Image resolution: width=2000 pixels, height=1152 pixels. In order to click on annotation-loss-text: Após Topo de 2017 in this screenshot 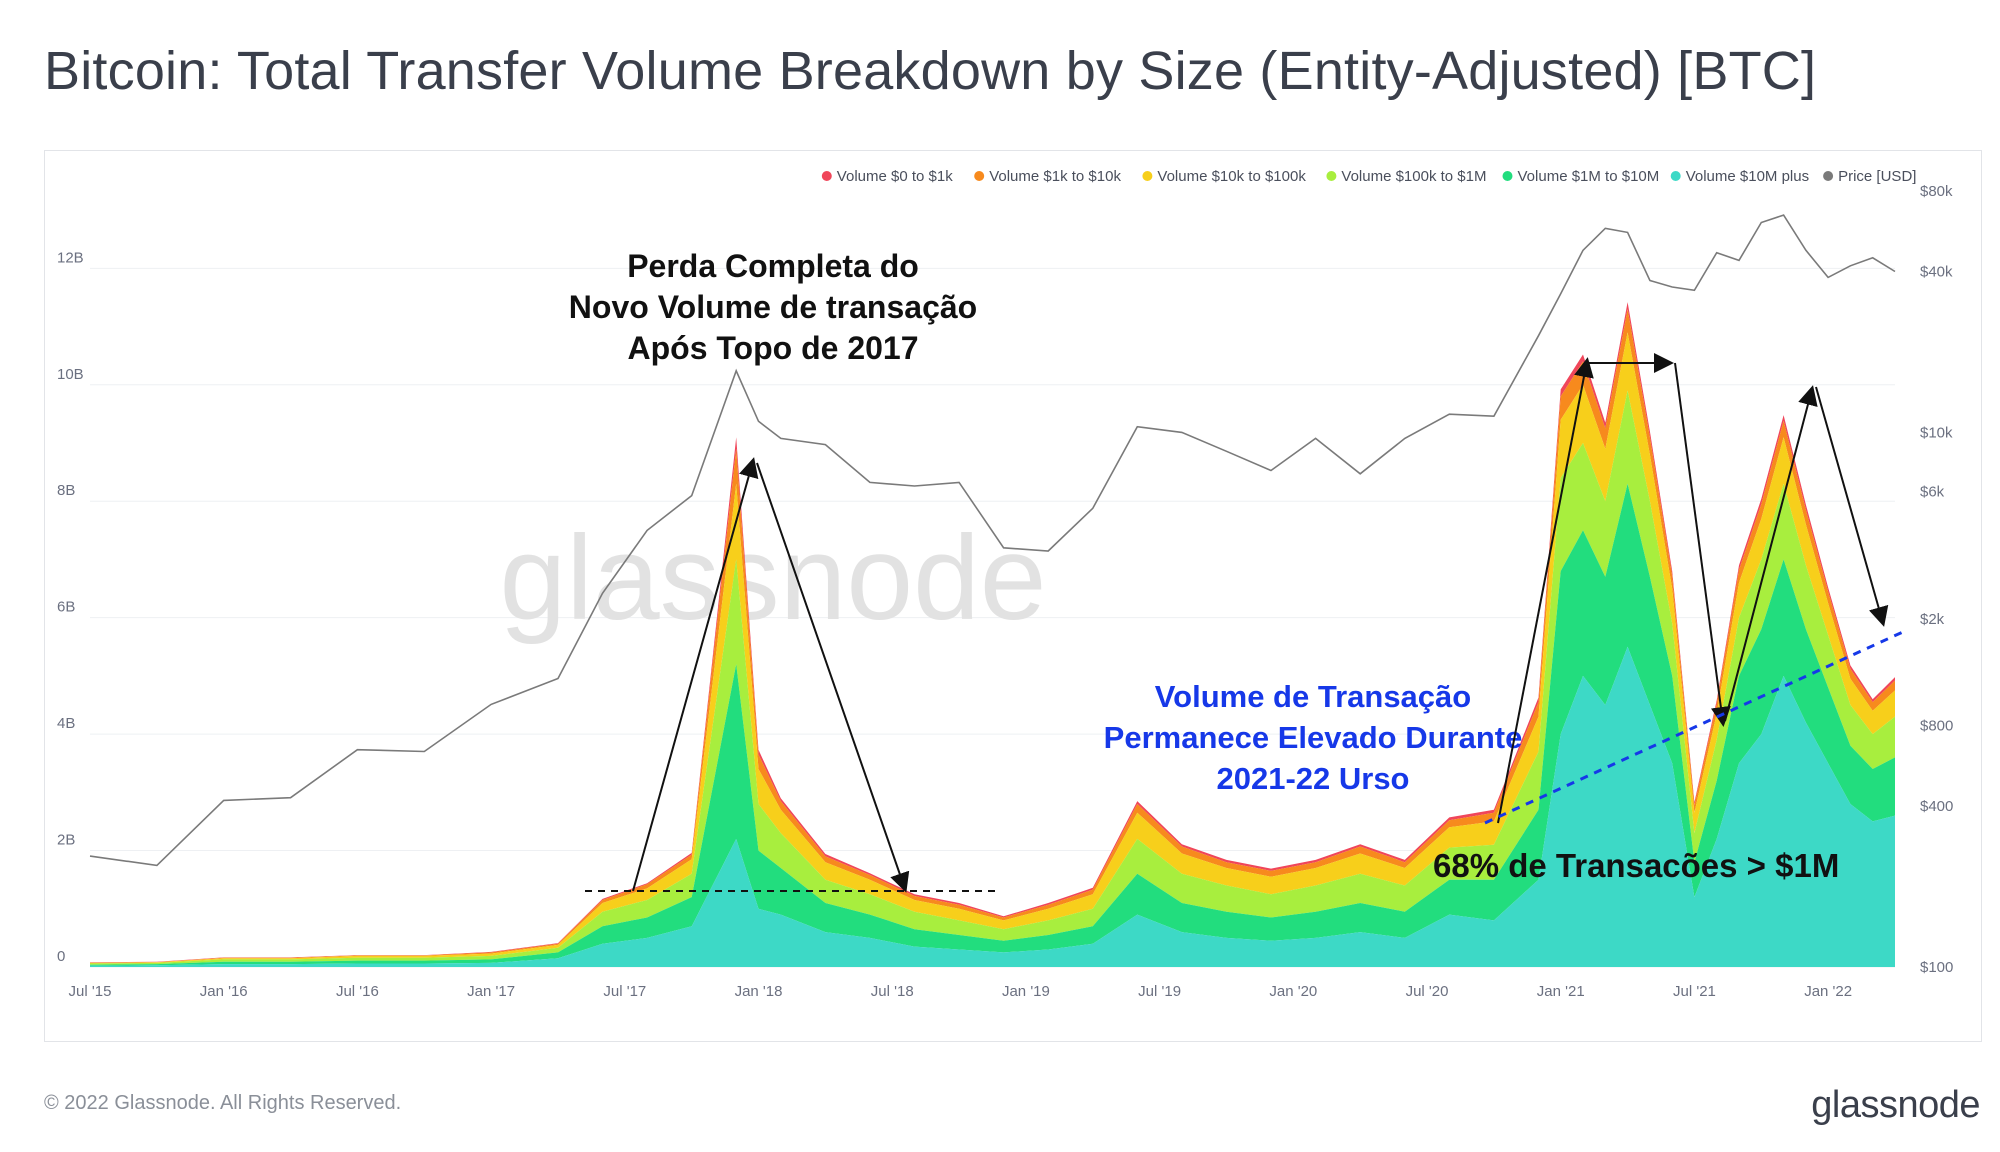, I will do `click(772, 348)`.